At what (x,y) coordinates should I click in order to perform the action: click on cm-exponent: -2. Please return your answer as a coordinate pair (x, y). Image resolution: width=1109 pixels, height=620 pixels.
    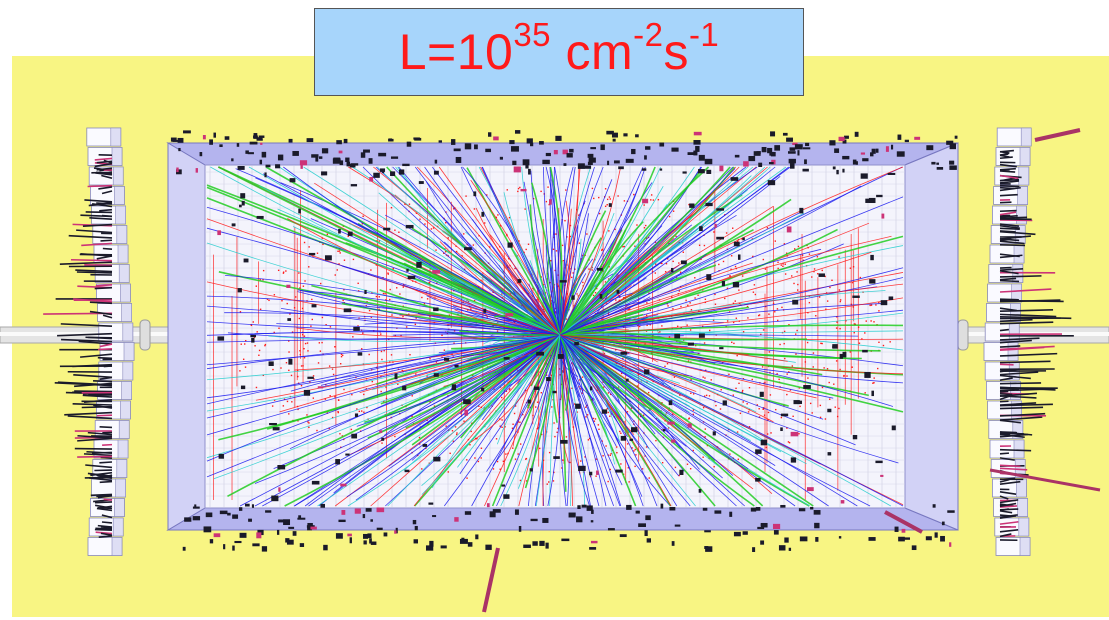
    Looking at the image, I should click on (648, 34).